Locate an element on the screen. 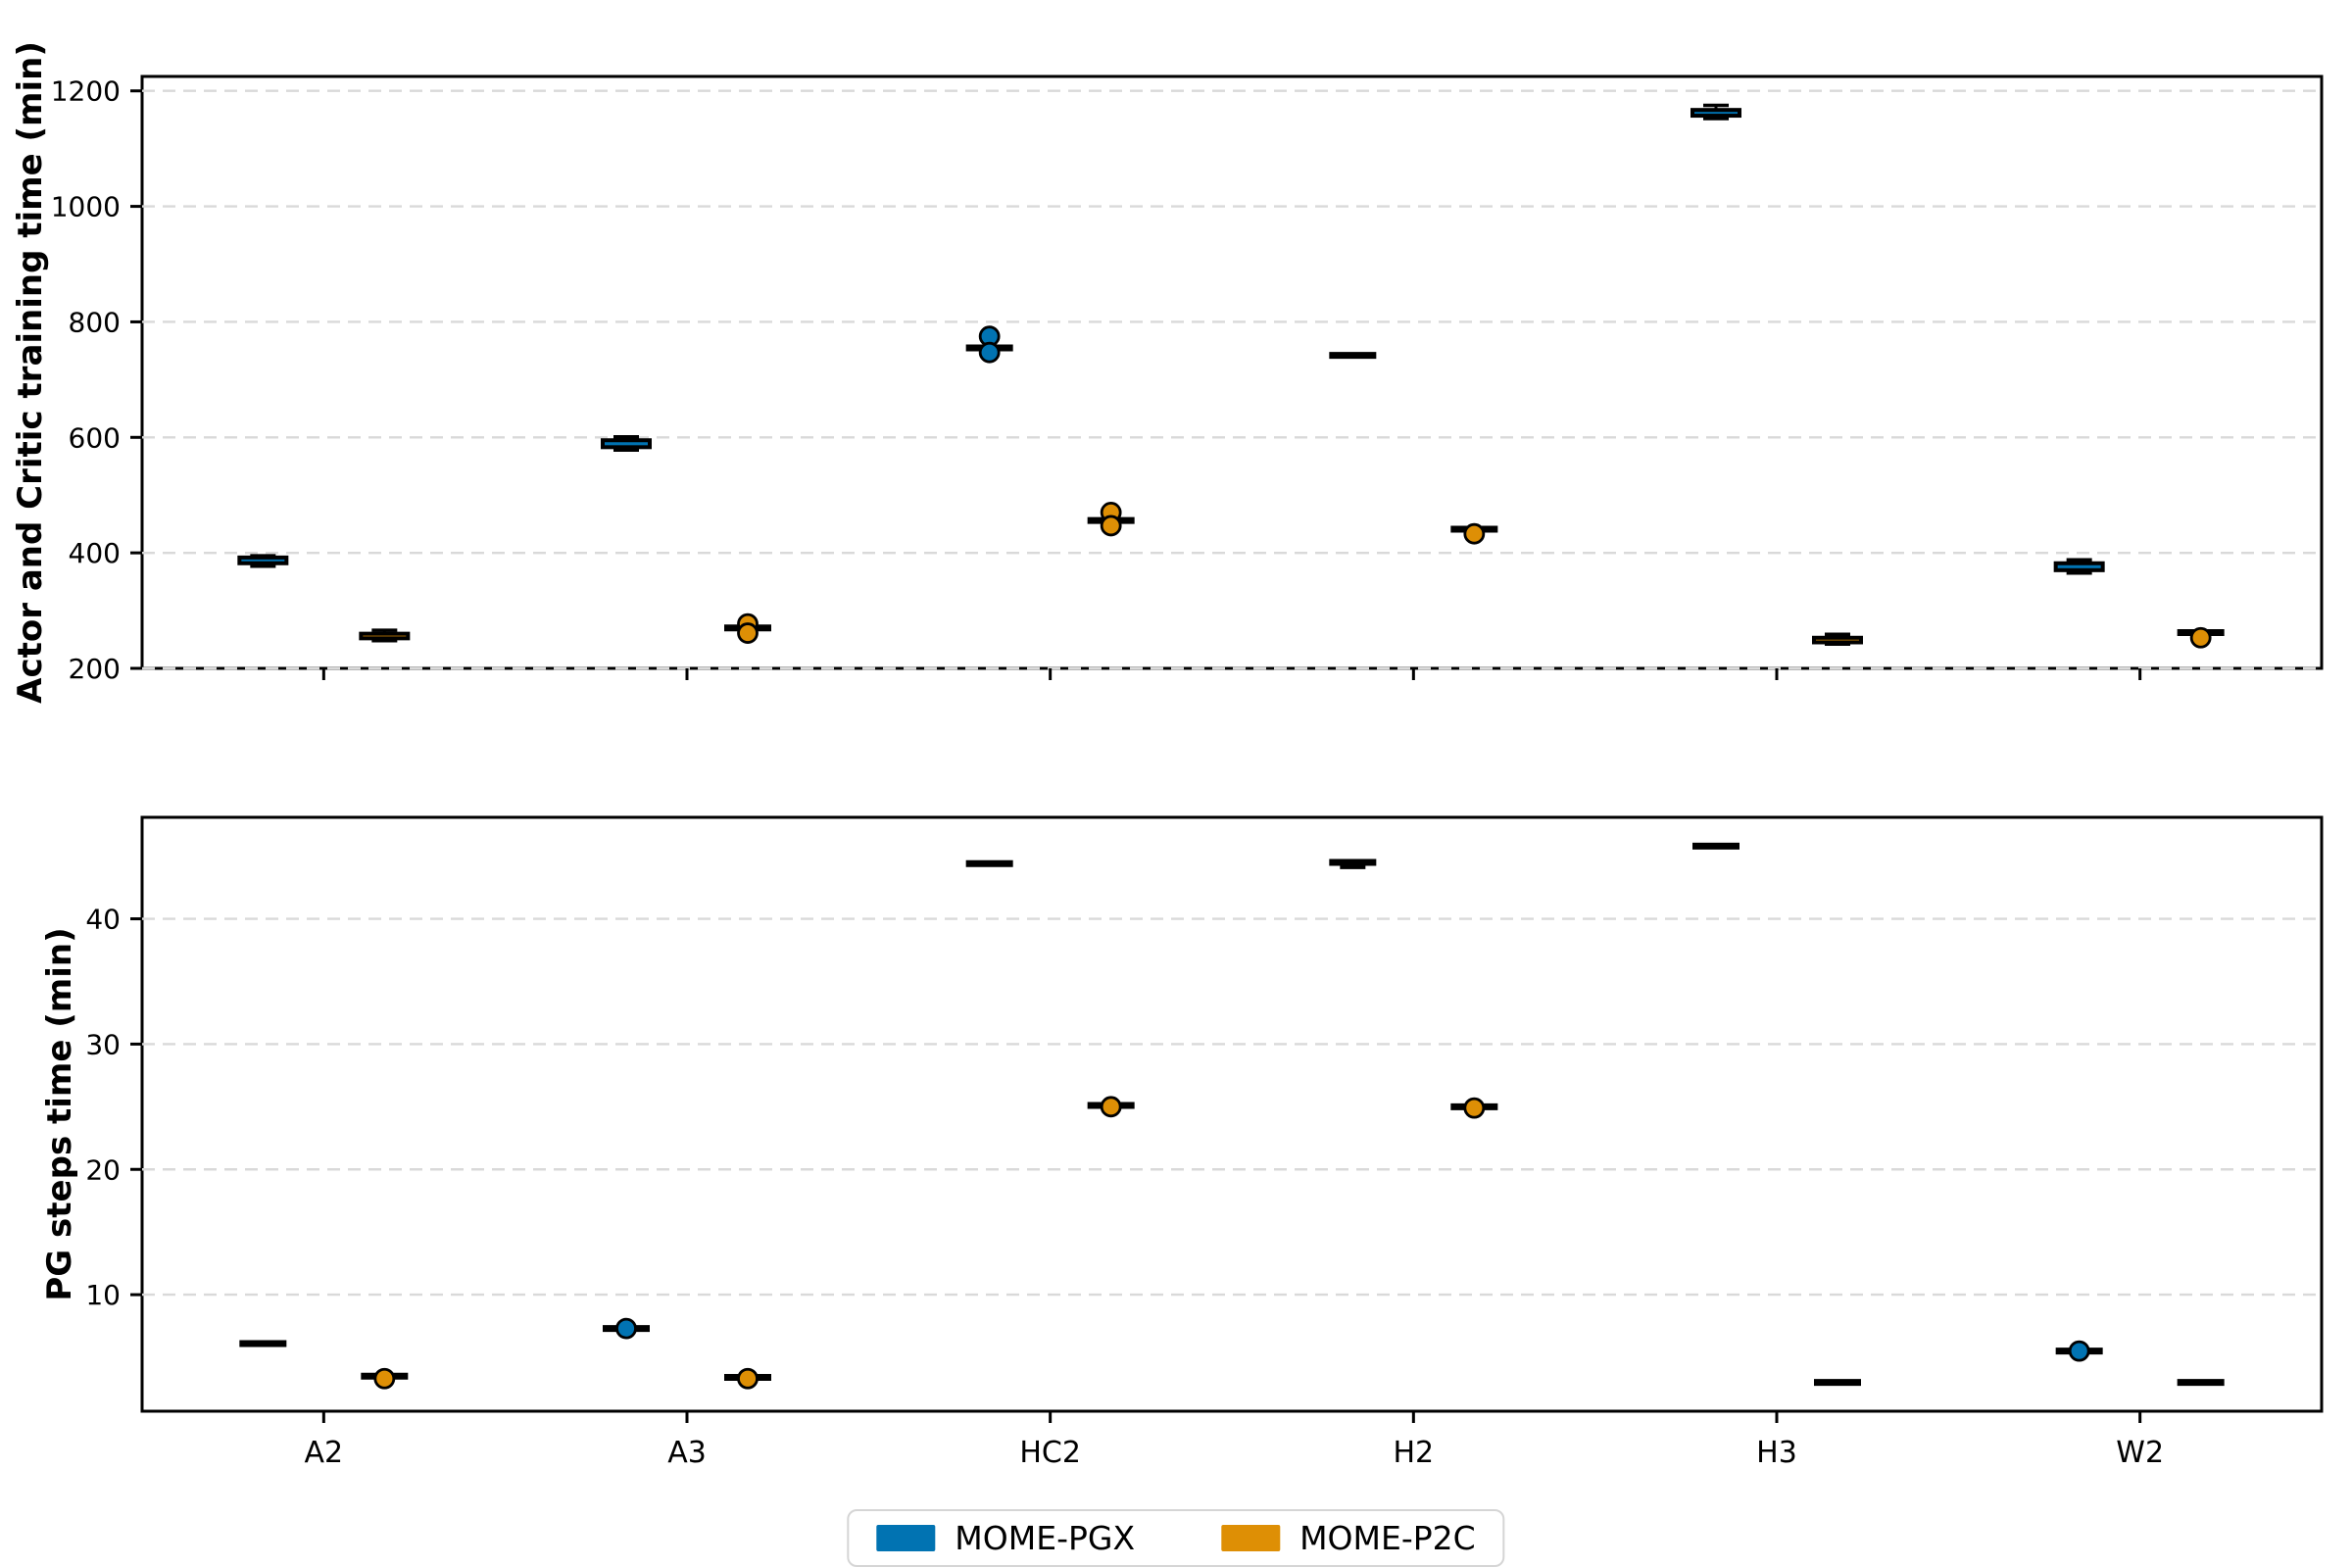  legend-item-mome-p2c: MOME-P2C is located at coordinates (1348, 1538).